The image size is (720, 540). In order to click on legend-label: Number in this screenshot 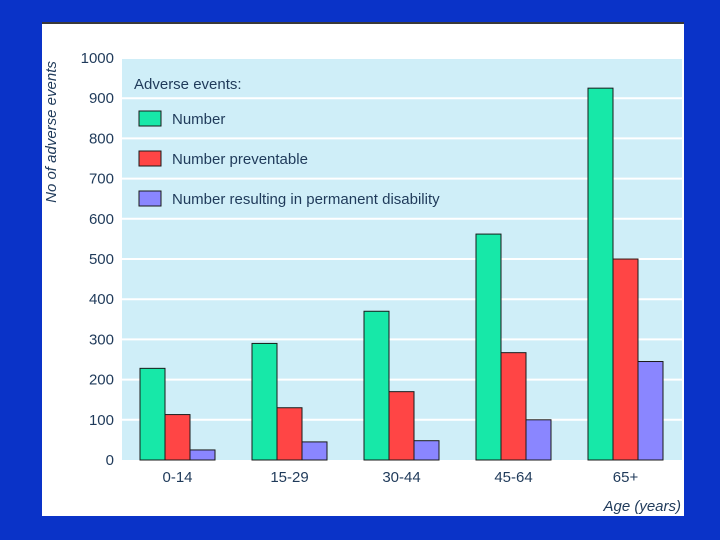, I will do `click(198, 119)`.